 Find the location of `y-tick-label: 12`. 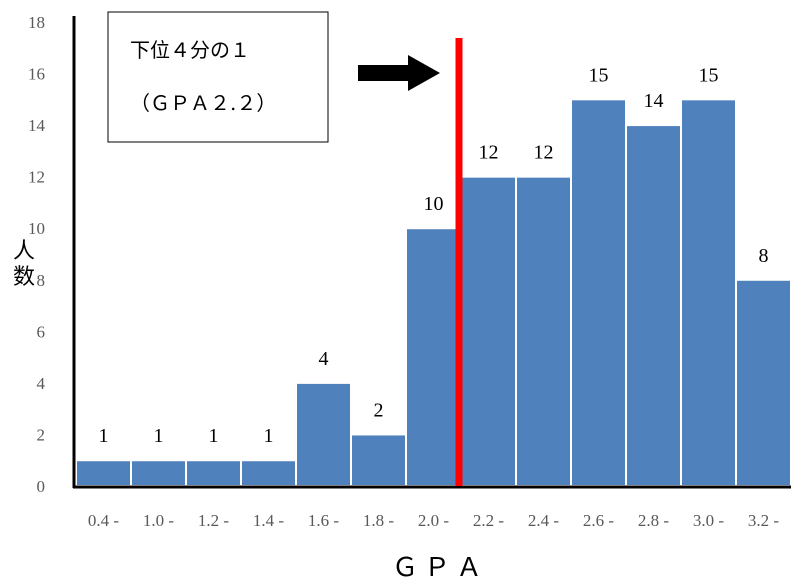

y-tick-label: 12 is located at coordinates (36, 177).